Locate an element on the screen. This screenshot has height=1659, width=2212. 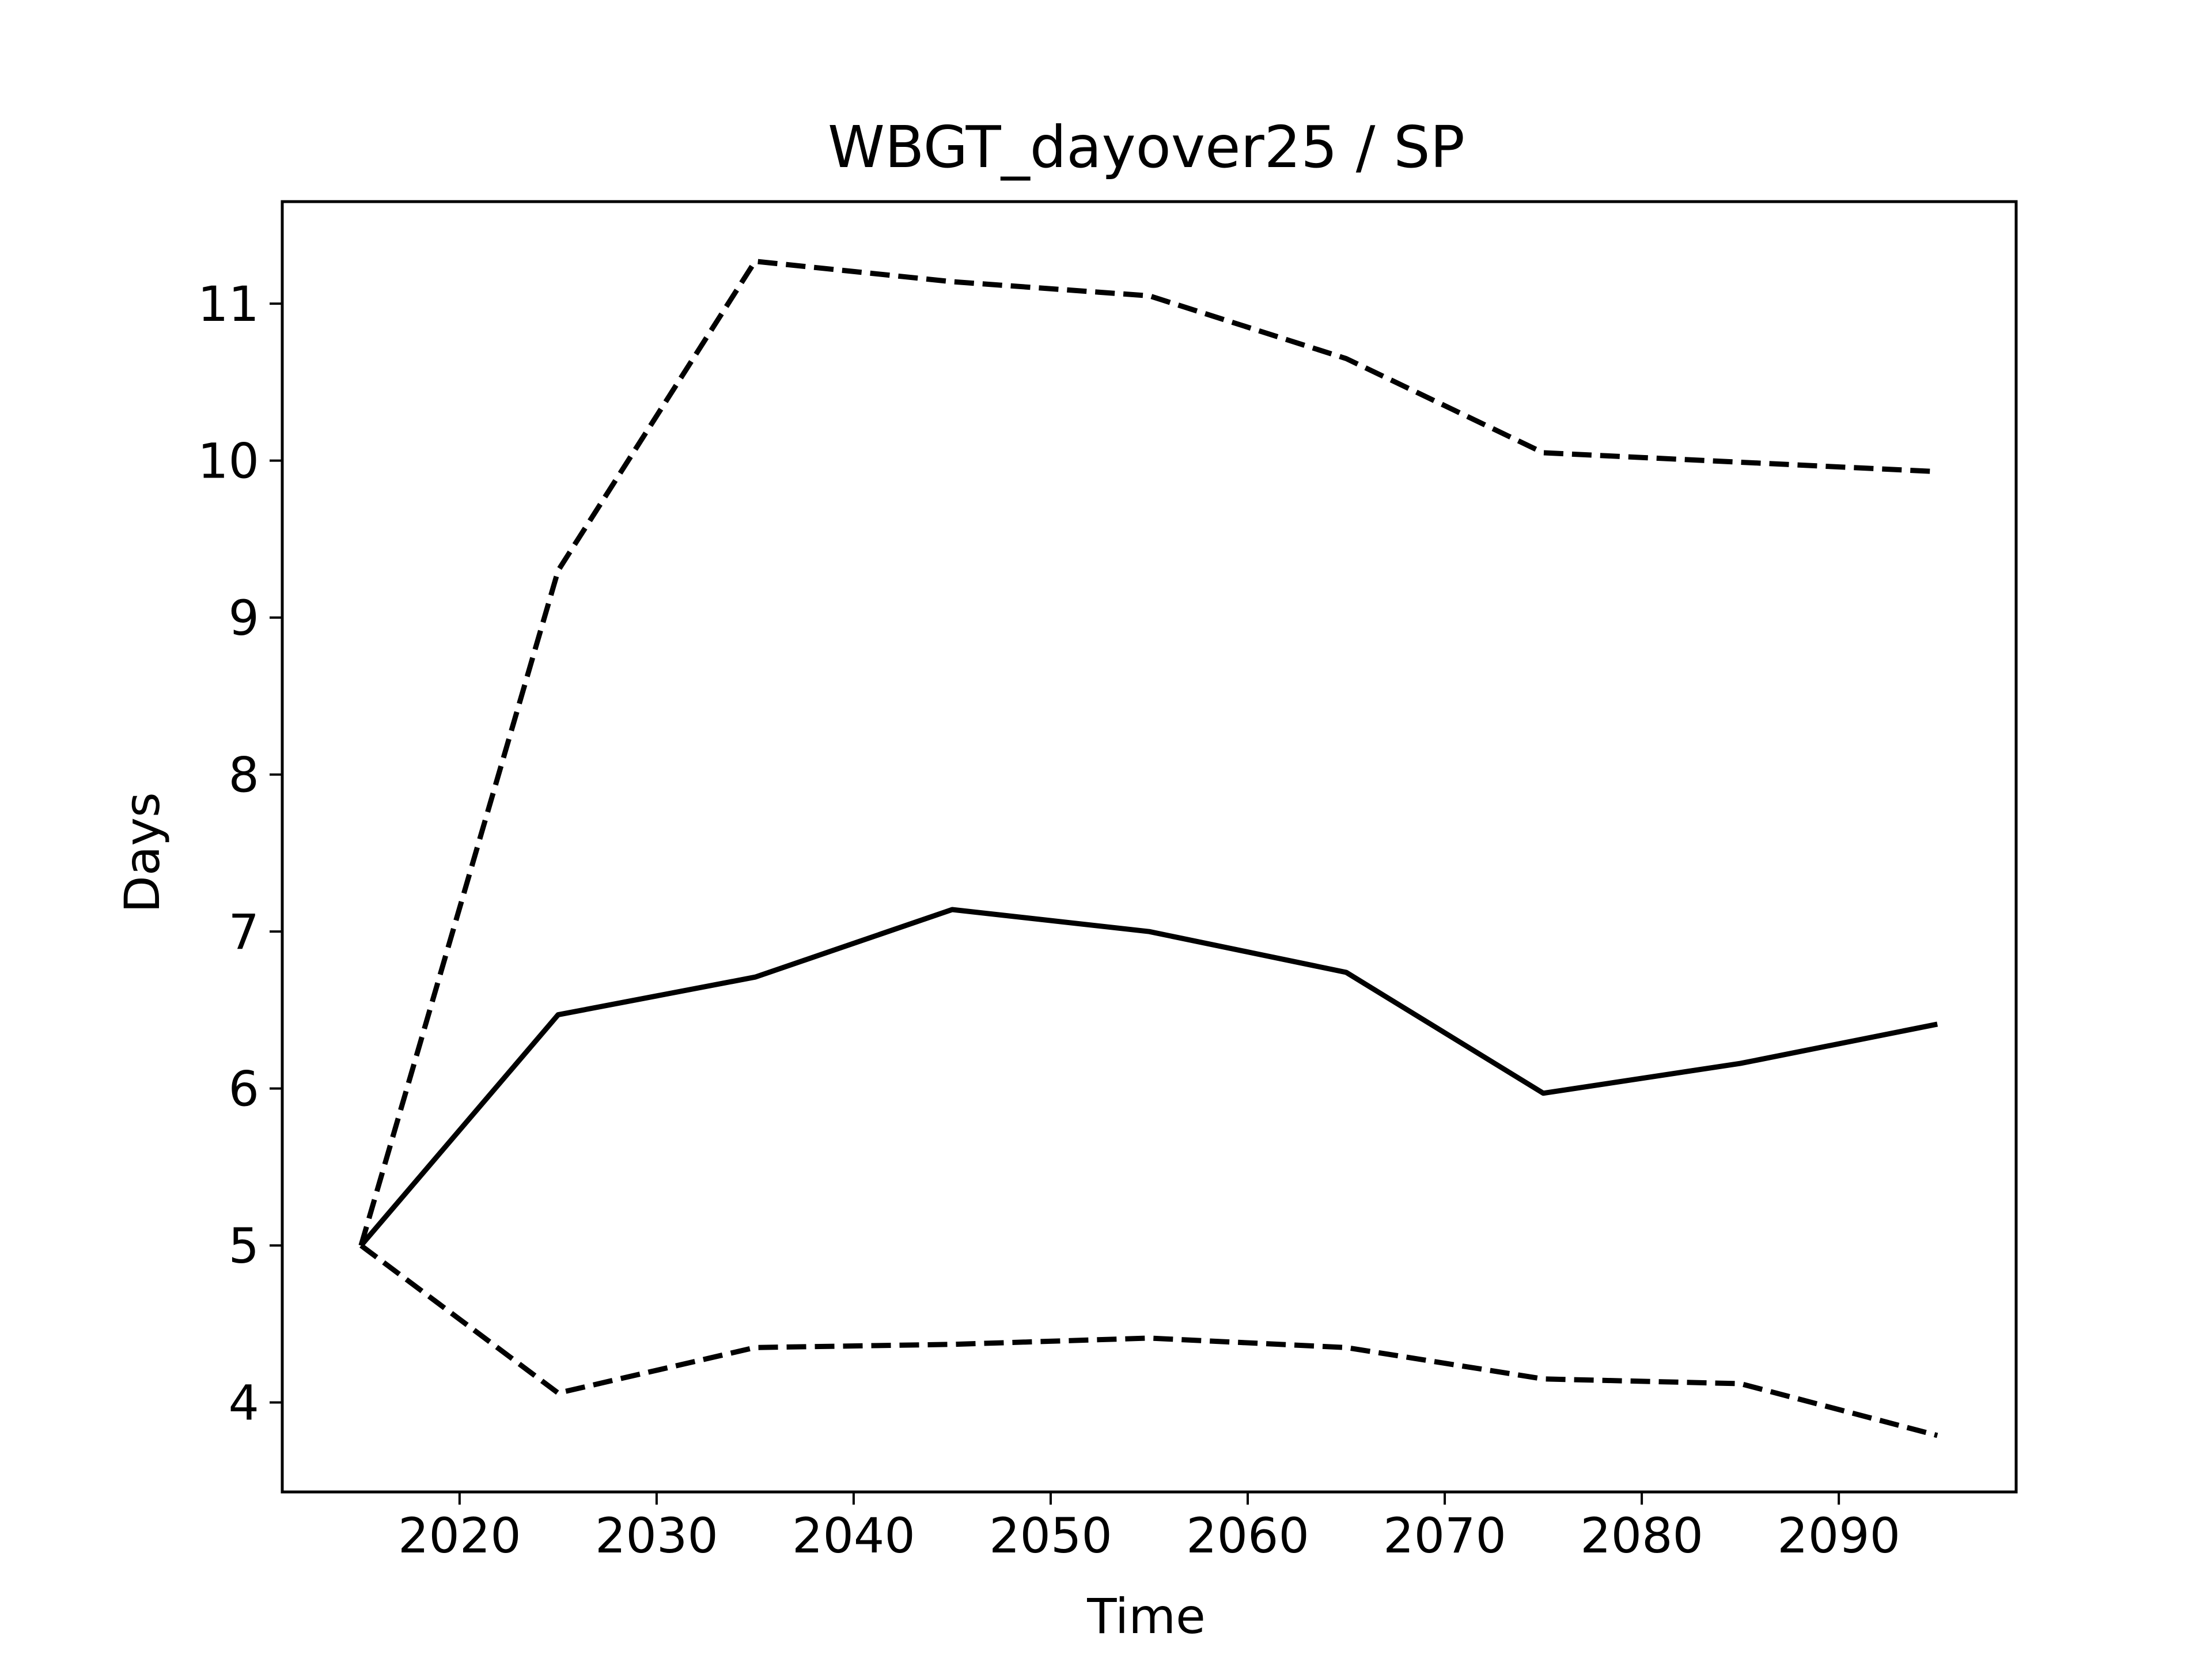
x-tick-label: 2040 is located at coordinates (853, 1536).